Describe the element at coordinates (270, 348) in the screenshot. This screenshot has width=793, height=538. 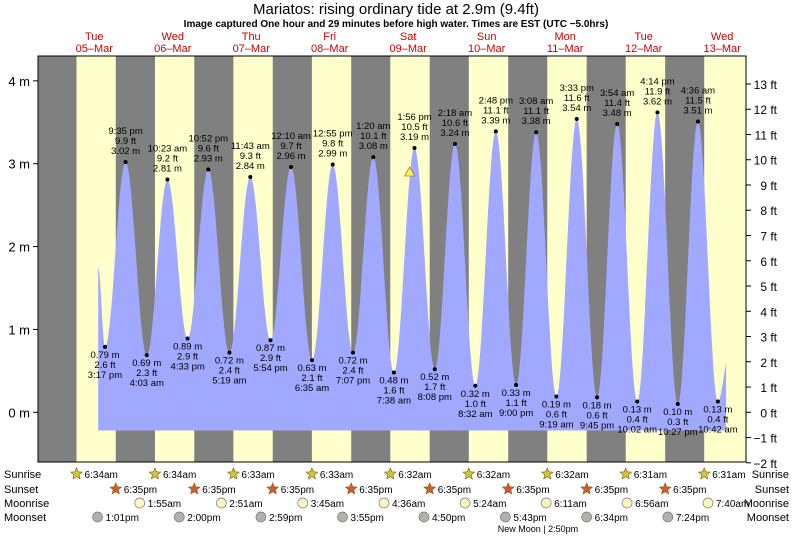
I see `tide-label-line: 0.87 m` at that location.